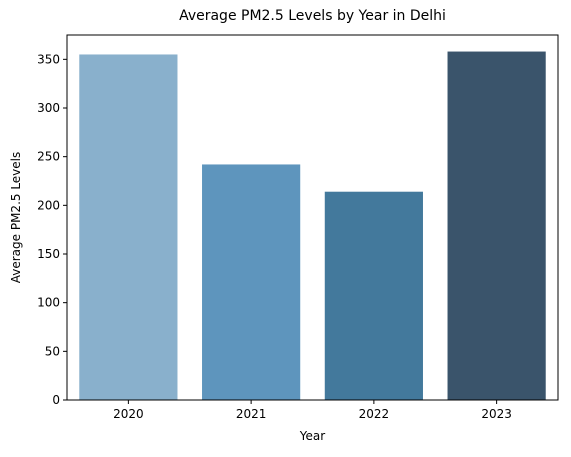 This screenshot has width=571, height=457. Describe the element at coordinates (48, 254) in the screenshot. I see `y-tick-label: 150` at that location.